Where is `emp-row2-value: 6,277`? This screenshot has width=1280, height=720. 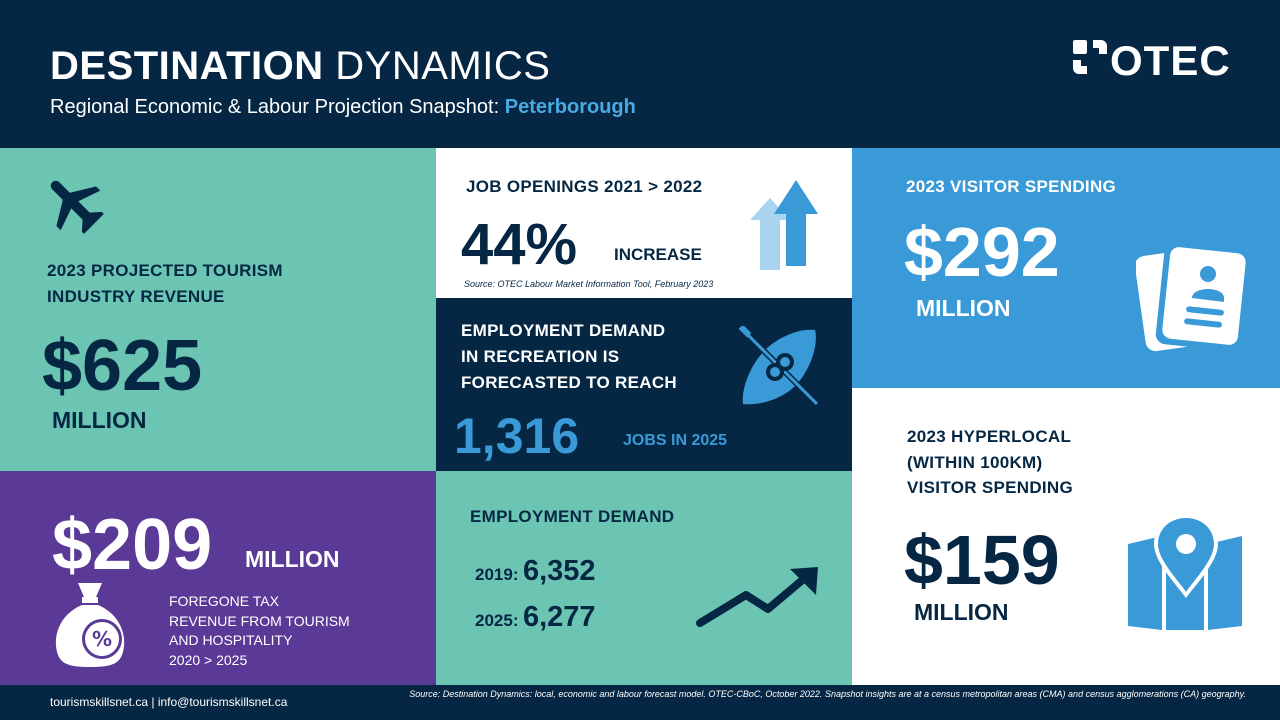 emp-row2-value: 6,277 is located at coordinates (559, 617).